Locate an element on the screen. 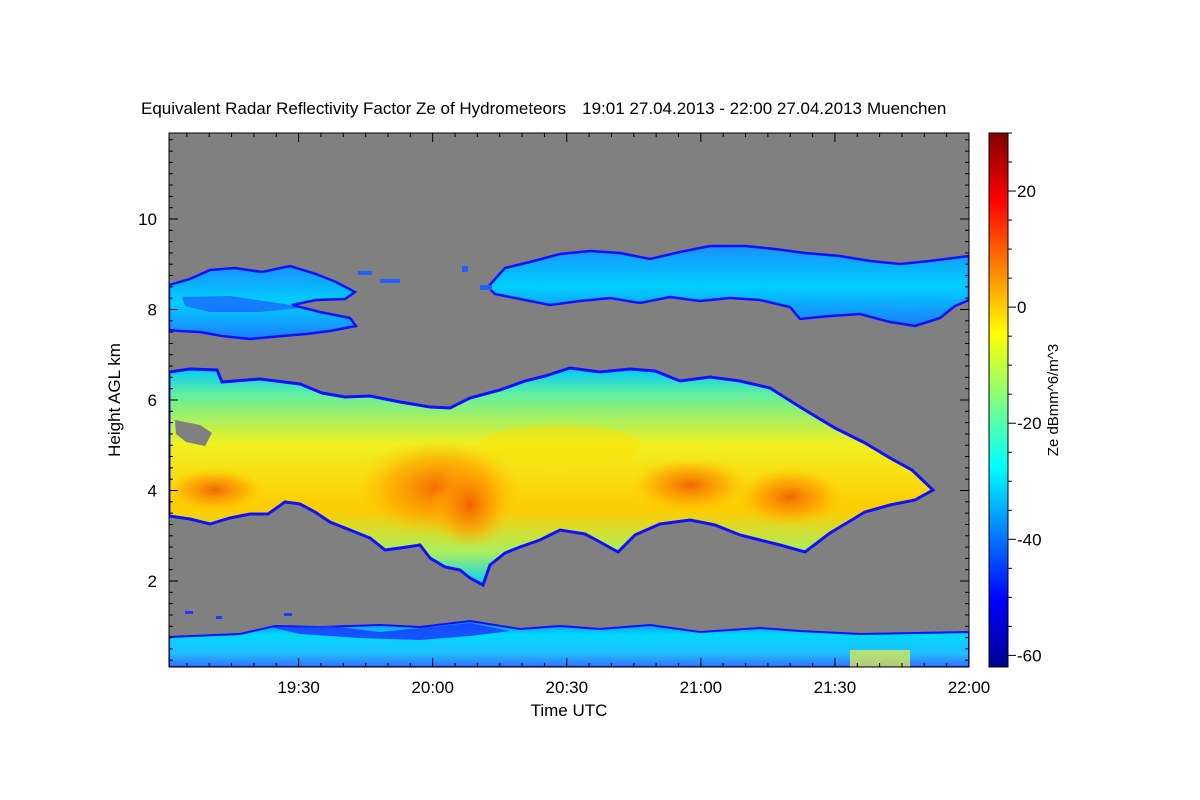  y-tick-label: 2 is located at coordinates (152, 581).